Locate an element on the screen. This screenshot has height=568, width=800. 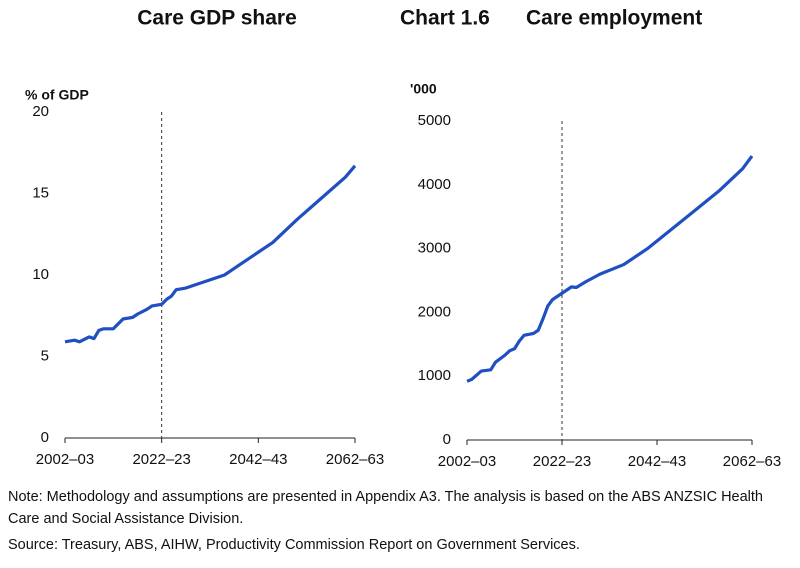
y-axis-label: '000 is located at coordinates (423, 89).